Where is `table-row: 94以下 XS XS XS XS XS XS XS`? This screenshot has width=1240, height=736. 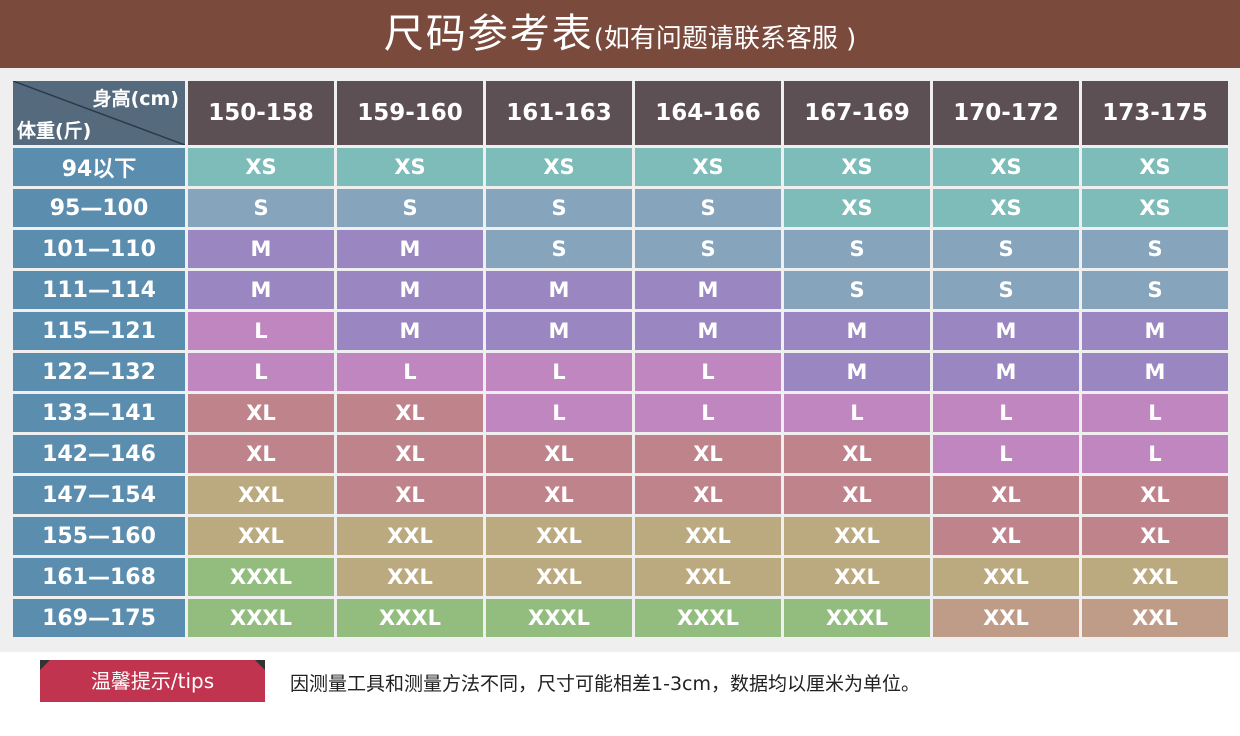
table-row: 94以下 XS XS XS XS XS XS XS is located at coordinates (620, 167).